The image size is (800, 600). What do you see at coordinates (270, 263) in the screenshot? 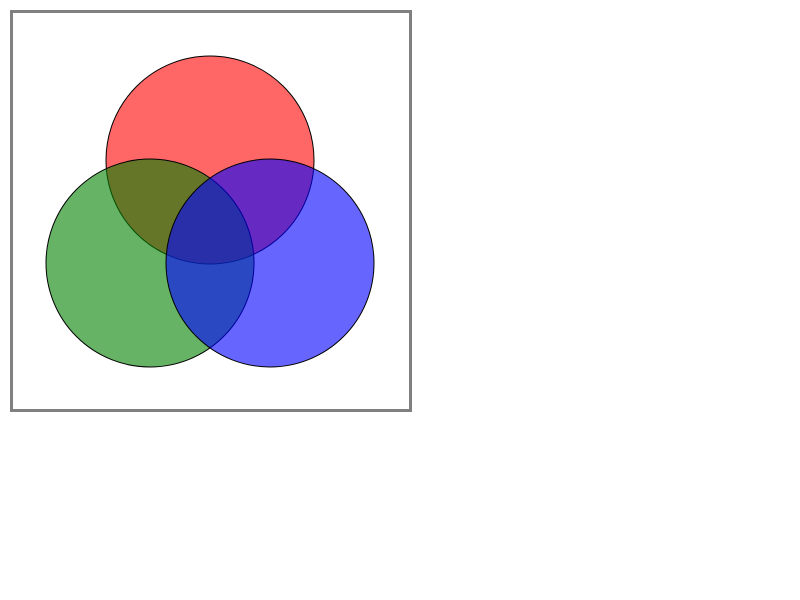
I see `venn-circle-right` at bounding box center [270, 263].